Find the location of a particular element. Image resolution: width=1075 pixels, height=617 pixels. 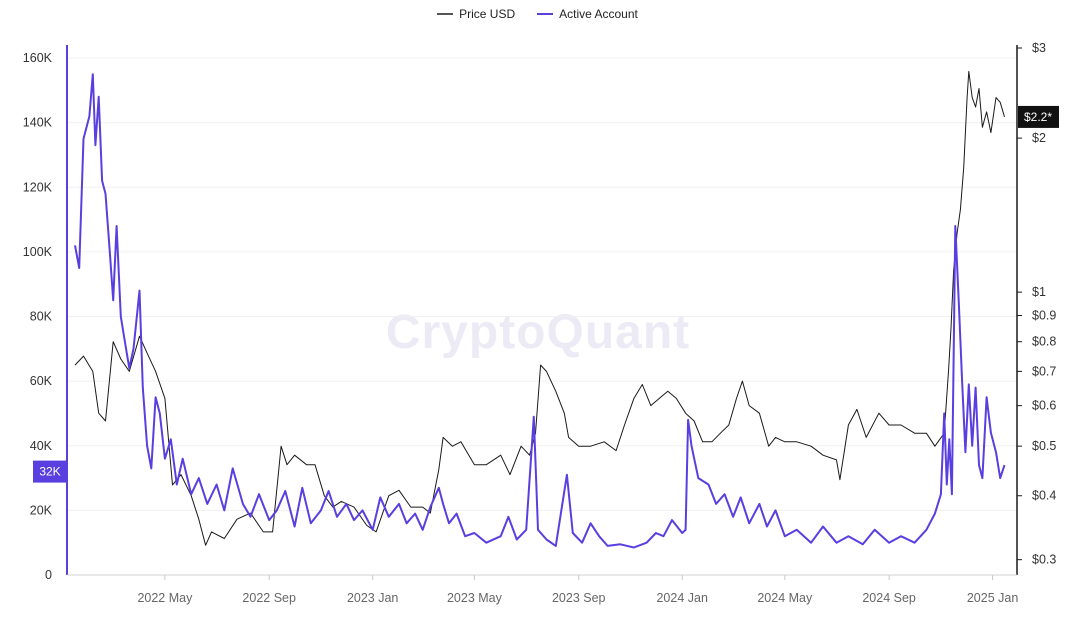

x-tick-label: 2024 Sep is located at coordinates (889, 598).